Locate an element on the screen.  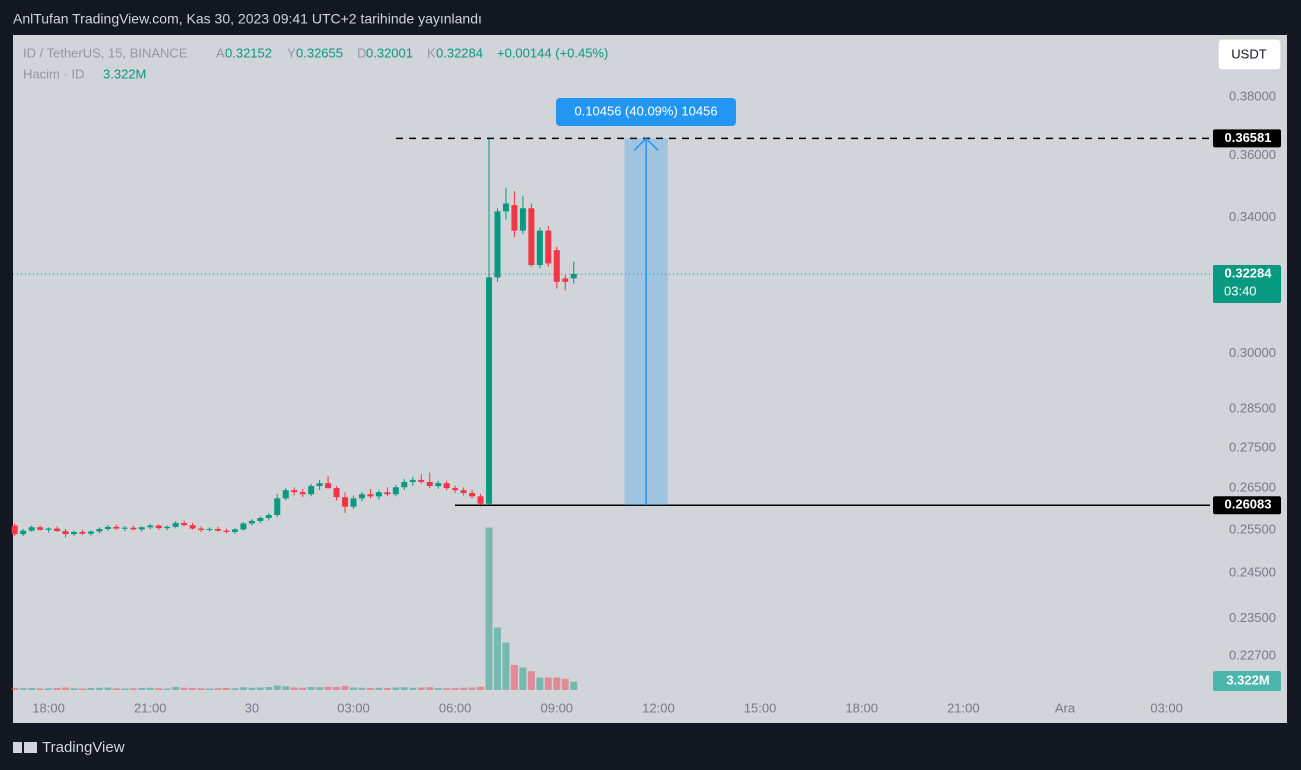
brand: TradingView is located at coordinates (83, 747).